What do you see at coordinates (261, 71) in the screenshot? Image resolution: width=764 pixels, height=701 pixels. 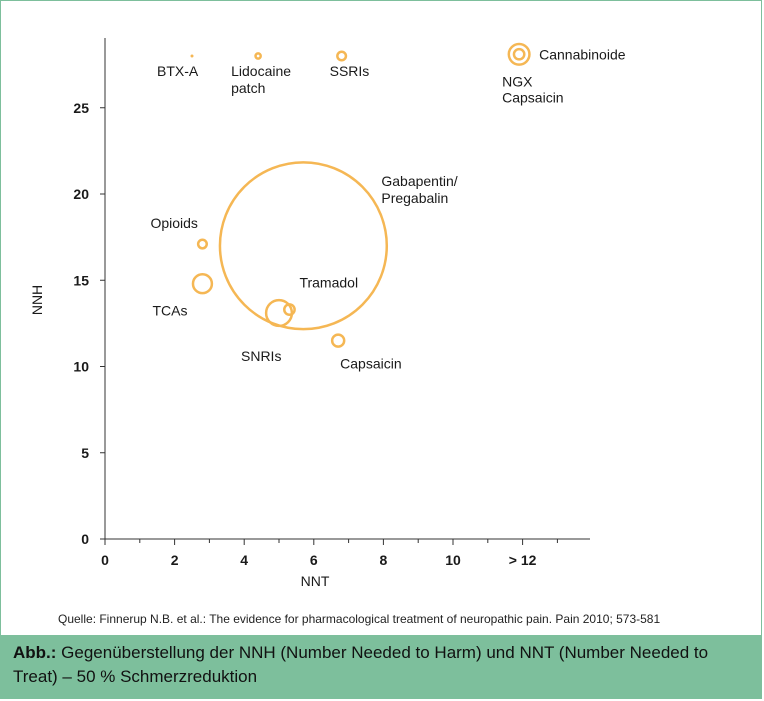 I see `label-lidocaine-patch: Lidocaine` at bounding box center [261, 71].